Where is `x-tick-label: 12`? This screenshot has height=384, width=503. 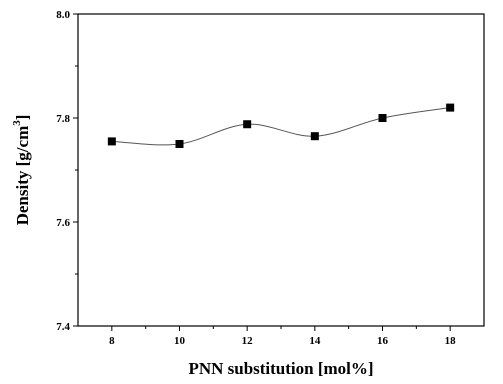
x-tick-label: 12 is located at coordinates (248, 341).